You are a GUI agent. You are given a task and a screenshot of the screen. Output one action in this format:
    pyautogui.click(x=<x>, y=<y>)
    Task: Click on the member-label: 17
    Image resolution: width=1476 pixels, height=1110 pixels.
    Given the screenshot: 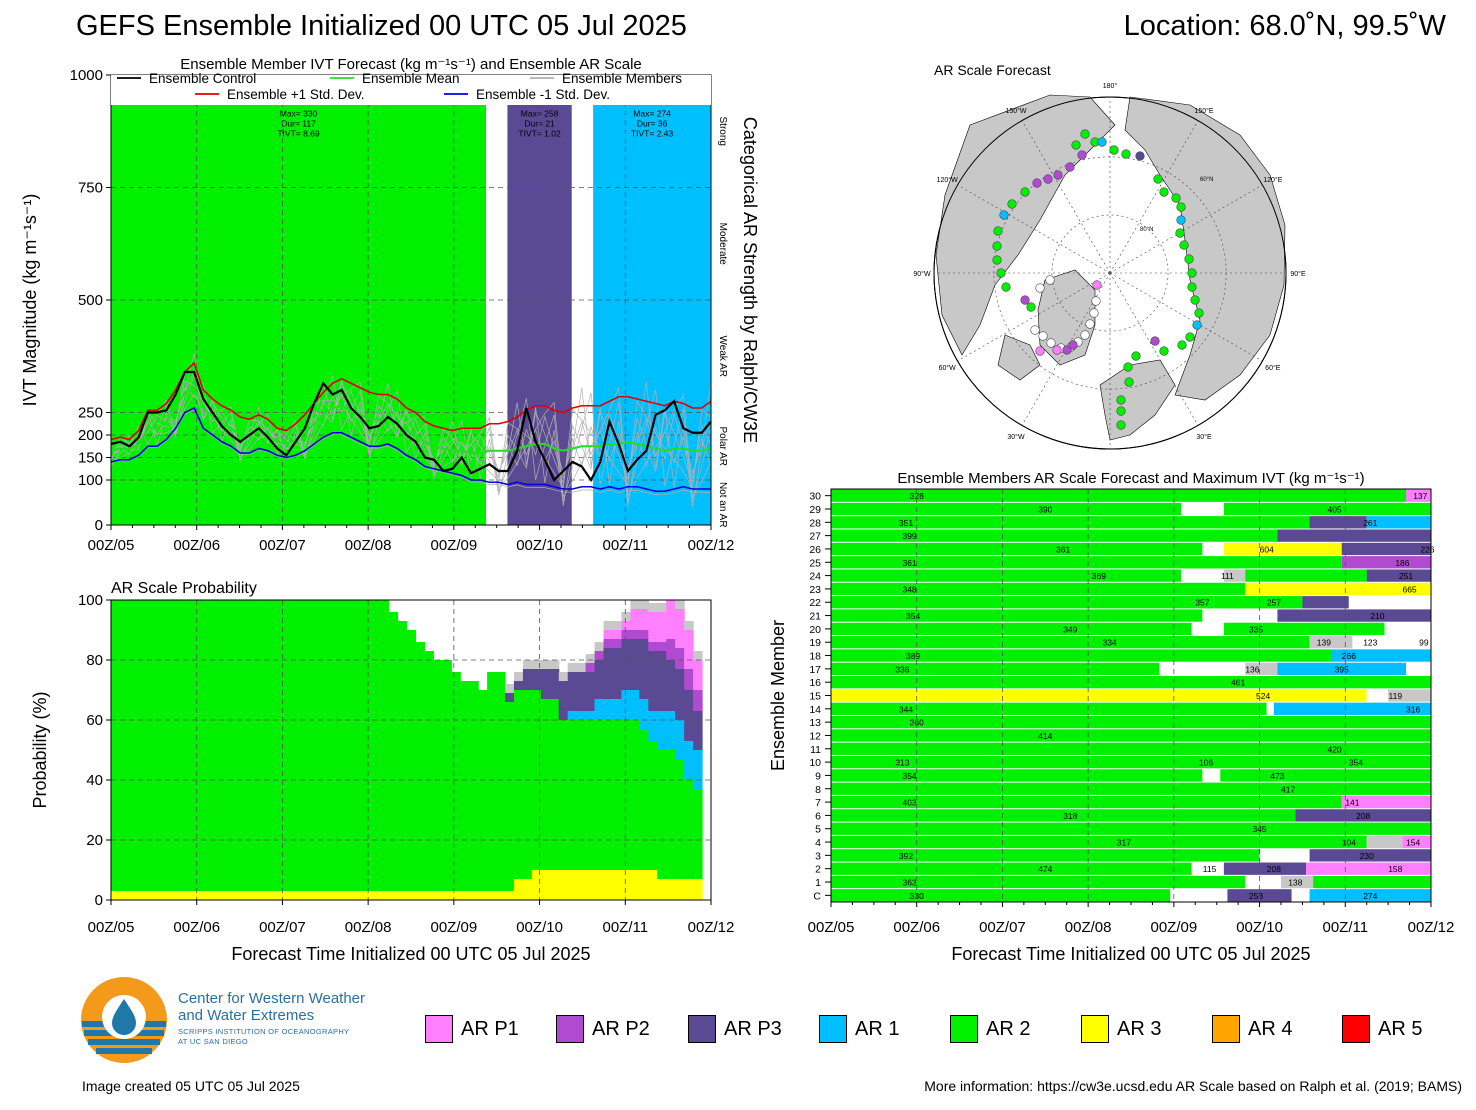 What is the action you would take?
    pyautogui.click(x=815, y=670)
    